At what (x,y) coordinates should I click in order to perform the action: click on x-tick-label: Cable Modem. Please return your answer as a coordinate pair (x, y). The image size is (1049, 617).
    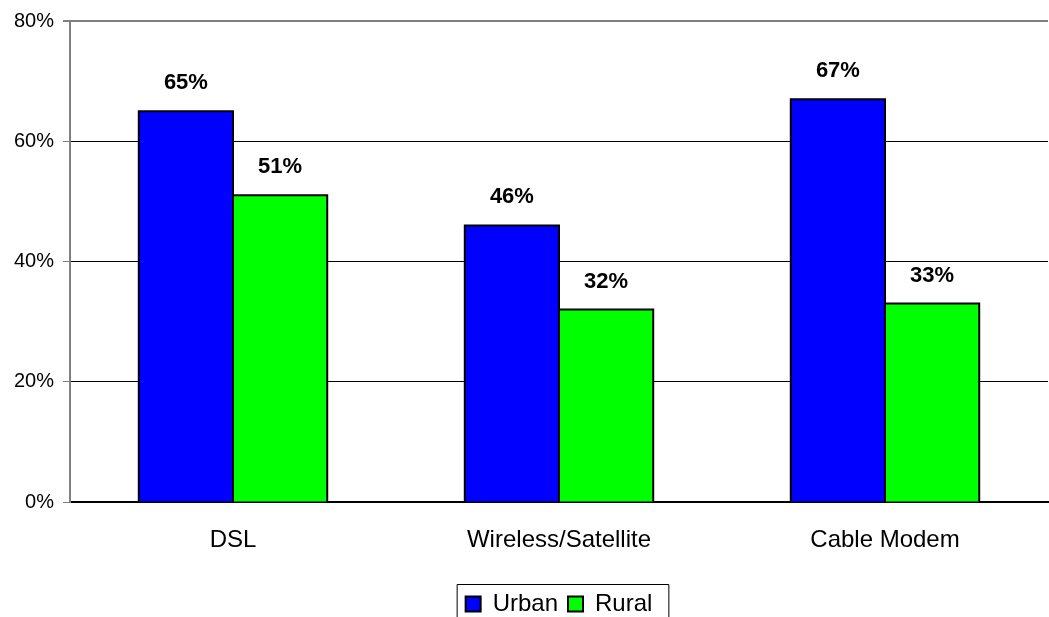
    Looking at the image, I should click on (885, 539).